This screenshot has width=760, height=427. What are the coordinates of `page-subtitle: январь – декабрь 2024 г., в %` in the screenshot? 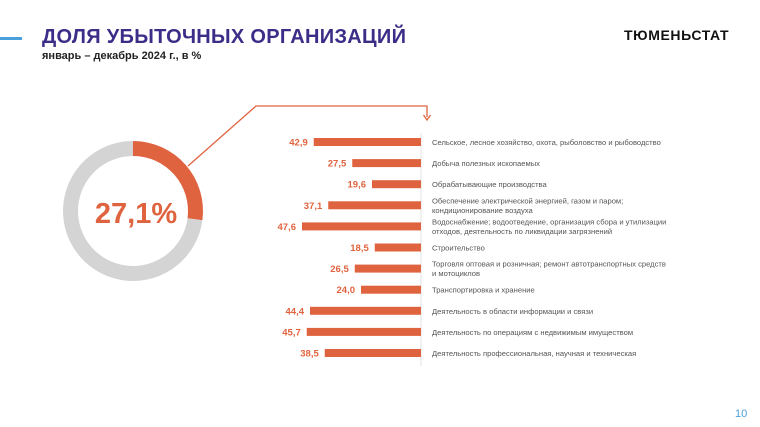 It's located at (122, 56).